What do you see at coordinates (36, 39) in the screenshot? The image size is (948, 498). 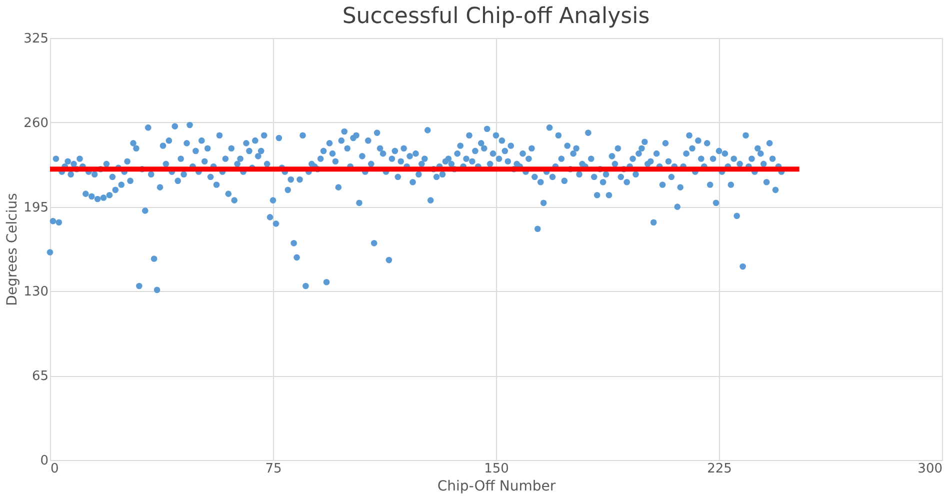 I see `y-tick-label: 325` at bounding box center [36, 39].